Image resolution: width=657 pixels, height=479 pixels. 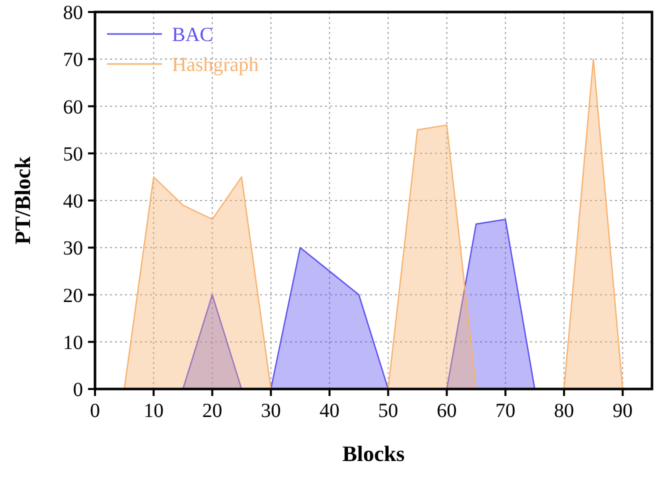 I want to click on y-tick-label: 20, so click(x=73, y=295).